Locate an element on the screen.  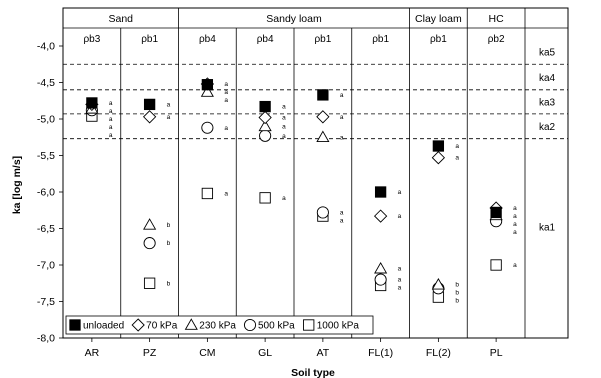
density-label: ρb3 is located at coordinates (91, 39).